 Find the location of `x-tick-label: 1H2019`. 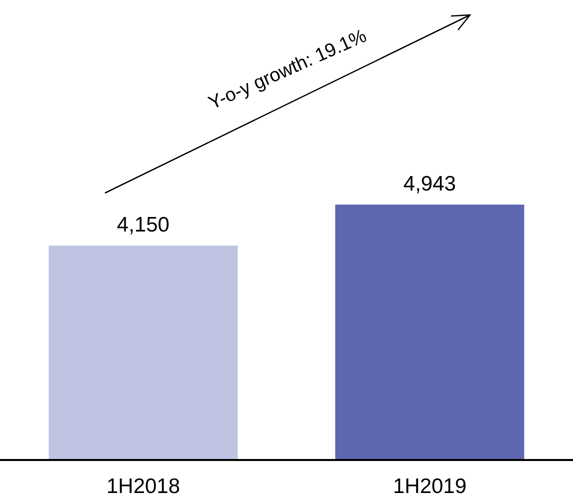

x-tick-label: 1H2019 is located at coordinates (429, 486).